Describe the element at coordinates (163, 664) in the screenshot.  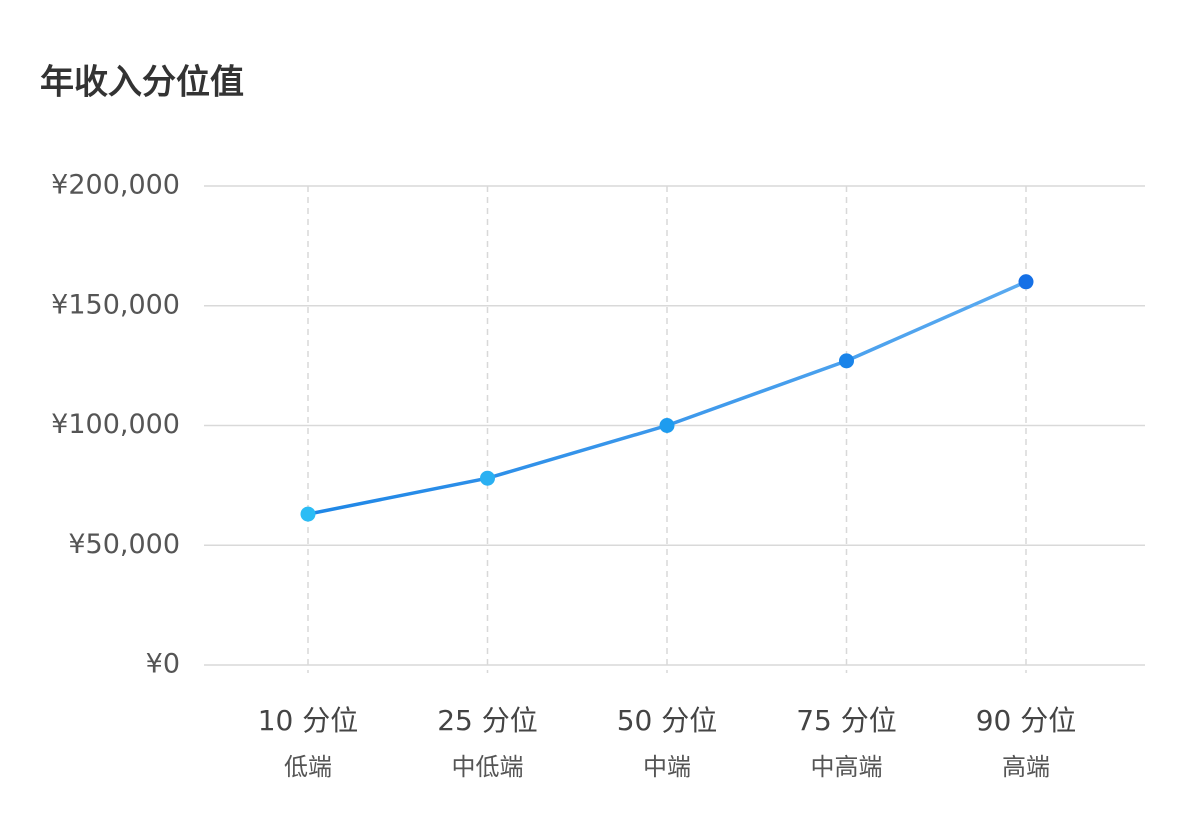
I see `y-tick-label: ¥0` at that location.